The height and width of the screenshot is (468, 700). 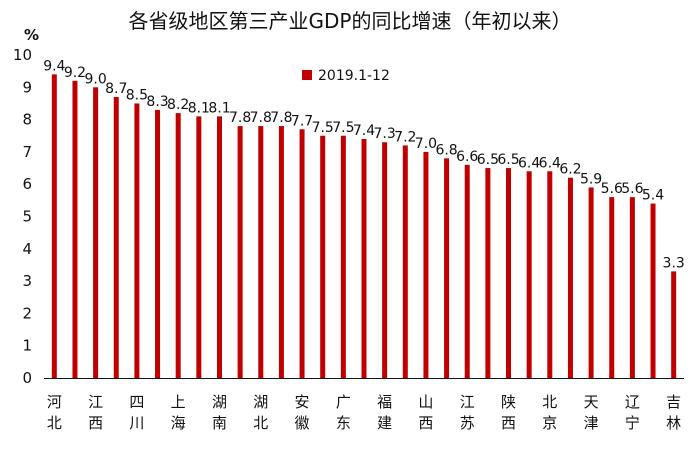 I want to click on data-label: 9.4, so click(x=54, y=66).